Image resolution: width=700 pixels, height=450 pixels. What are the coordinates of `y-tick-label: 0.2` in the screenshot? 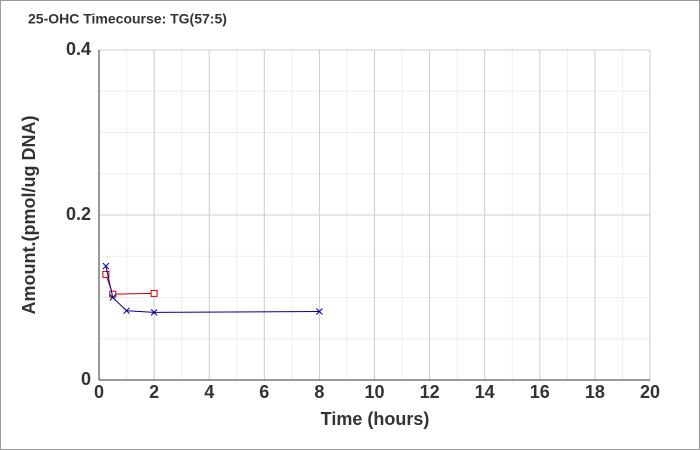 It's located at (78, 214).